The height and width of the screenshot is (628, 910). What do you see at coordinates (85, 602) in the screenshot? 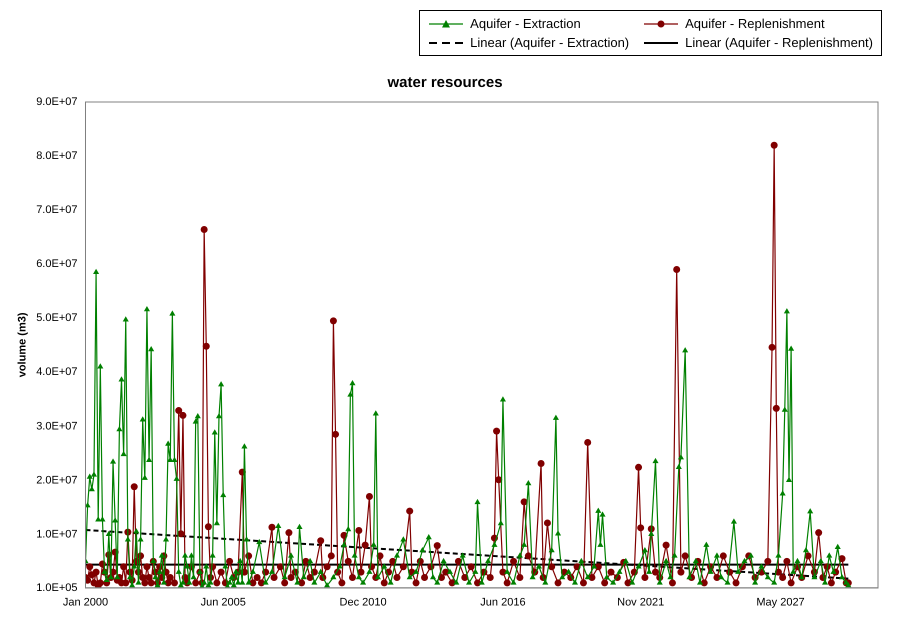
I see `x-tick-label: Jan 2000` at bounding box center [85, 602].